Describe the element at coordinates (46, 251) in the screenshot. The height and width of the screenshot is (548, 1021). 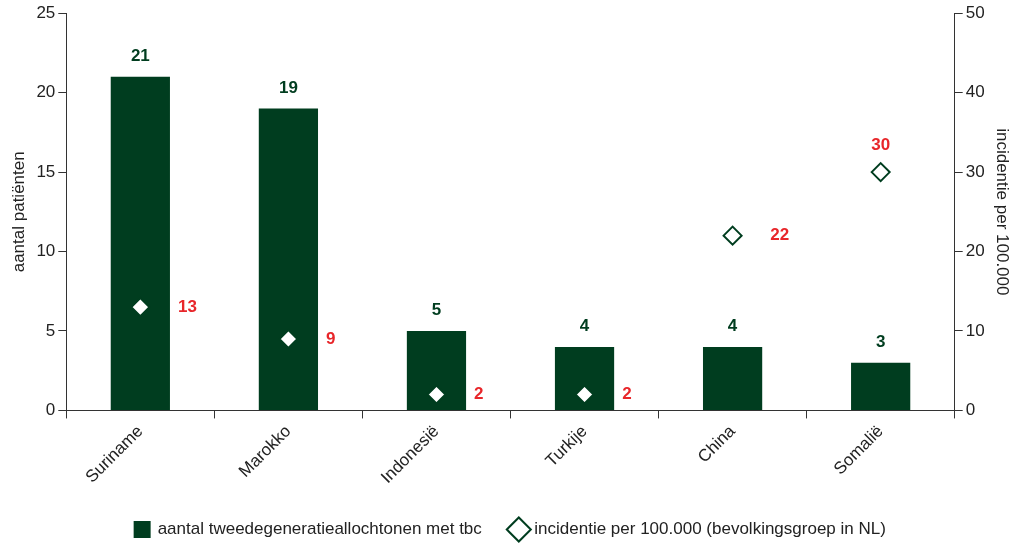
I see `y-tick-label: 10` at that location.